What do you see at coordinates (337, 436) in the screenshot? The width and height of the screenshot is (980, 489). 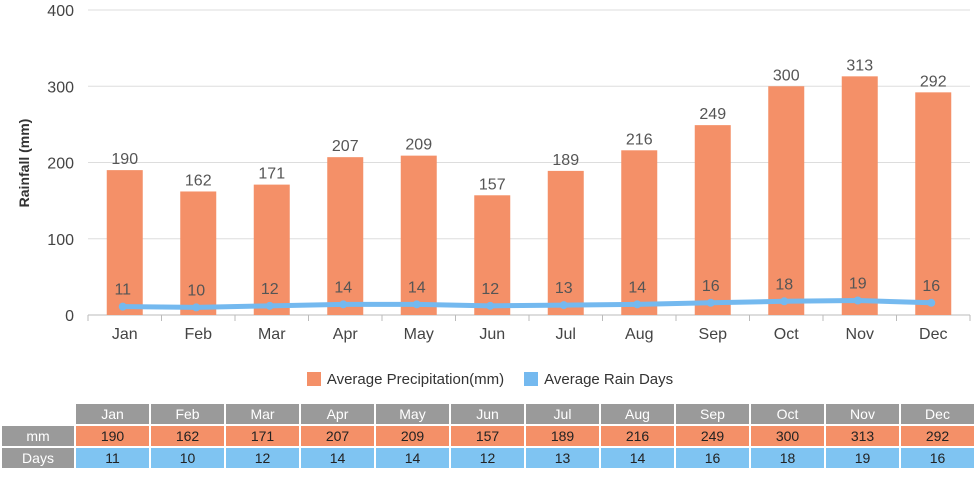 I see `precip-cell: 207` at bounding box center [337, 436].